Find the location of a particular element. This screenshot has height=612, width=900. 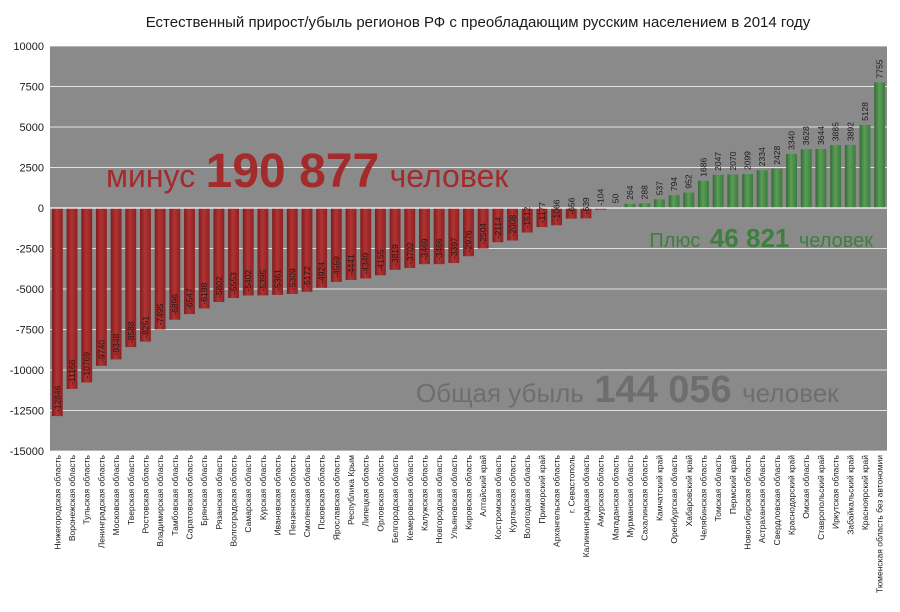

x-tick-label: Тамбовская область is located at coordinates (175, 494).